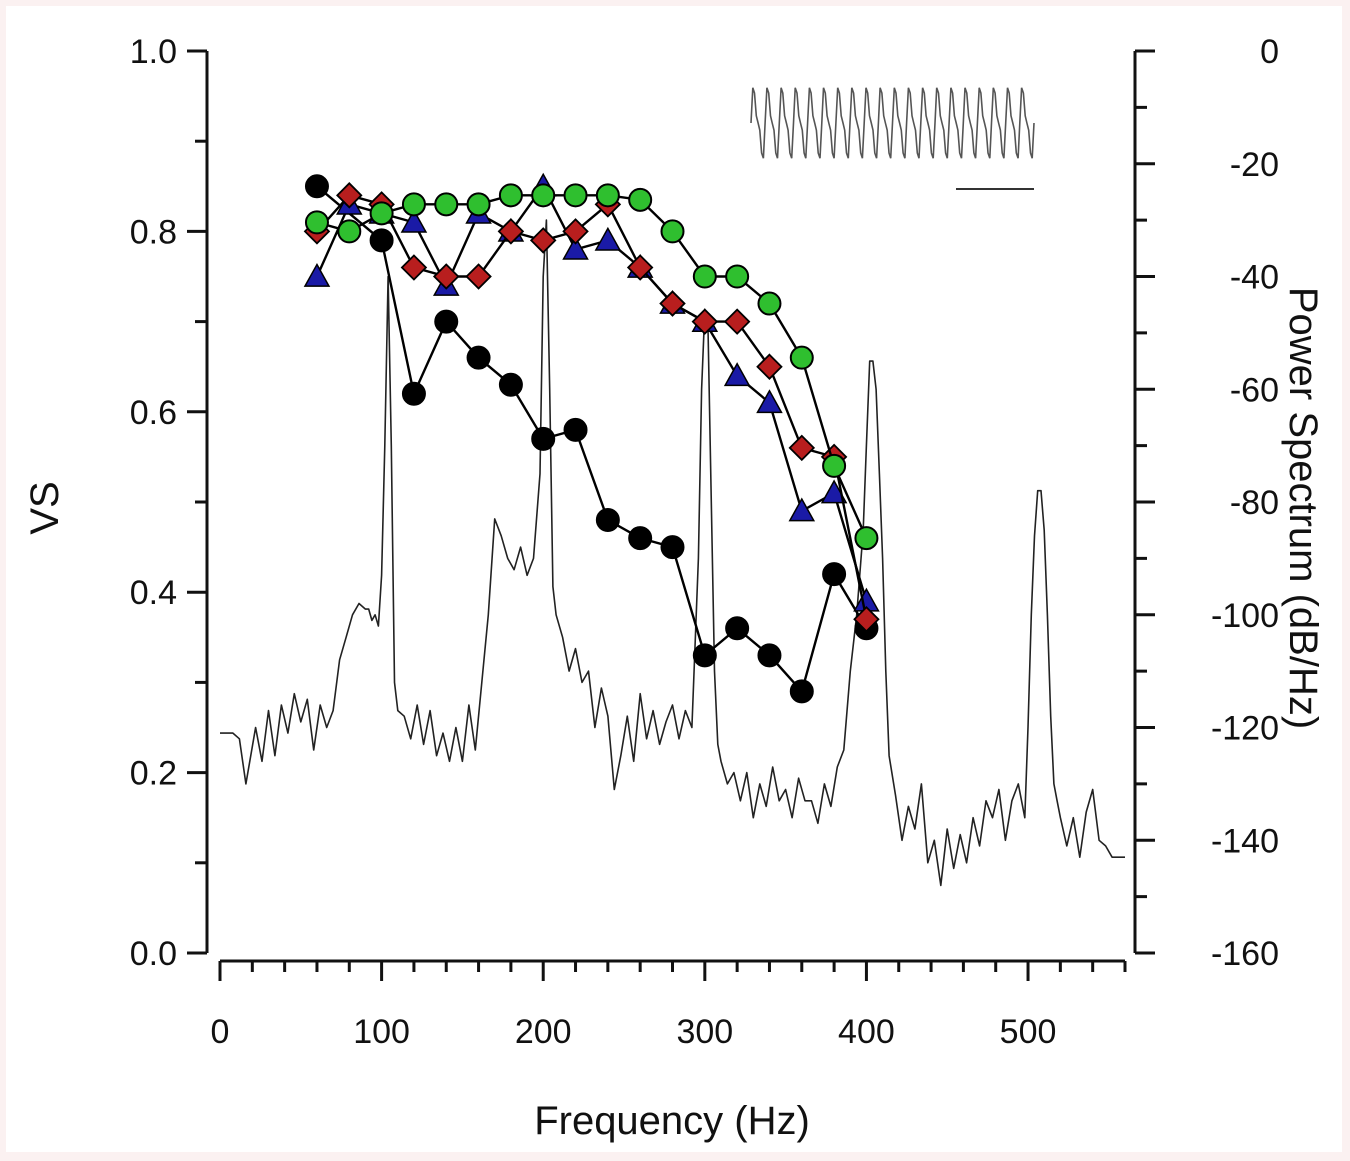 Image resolution: width=1350 pixels, height=1161 pixels. I want to click on x-tick-label: 0, so click(220, 1032).